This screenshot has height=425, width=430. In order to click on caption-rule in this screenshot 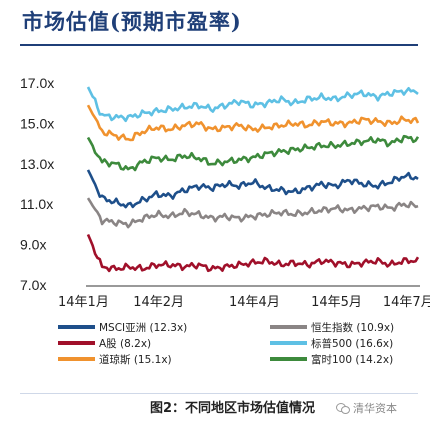, I will do `click(219, 393)`.